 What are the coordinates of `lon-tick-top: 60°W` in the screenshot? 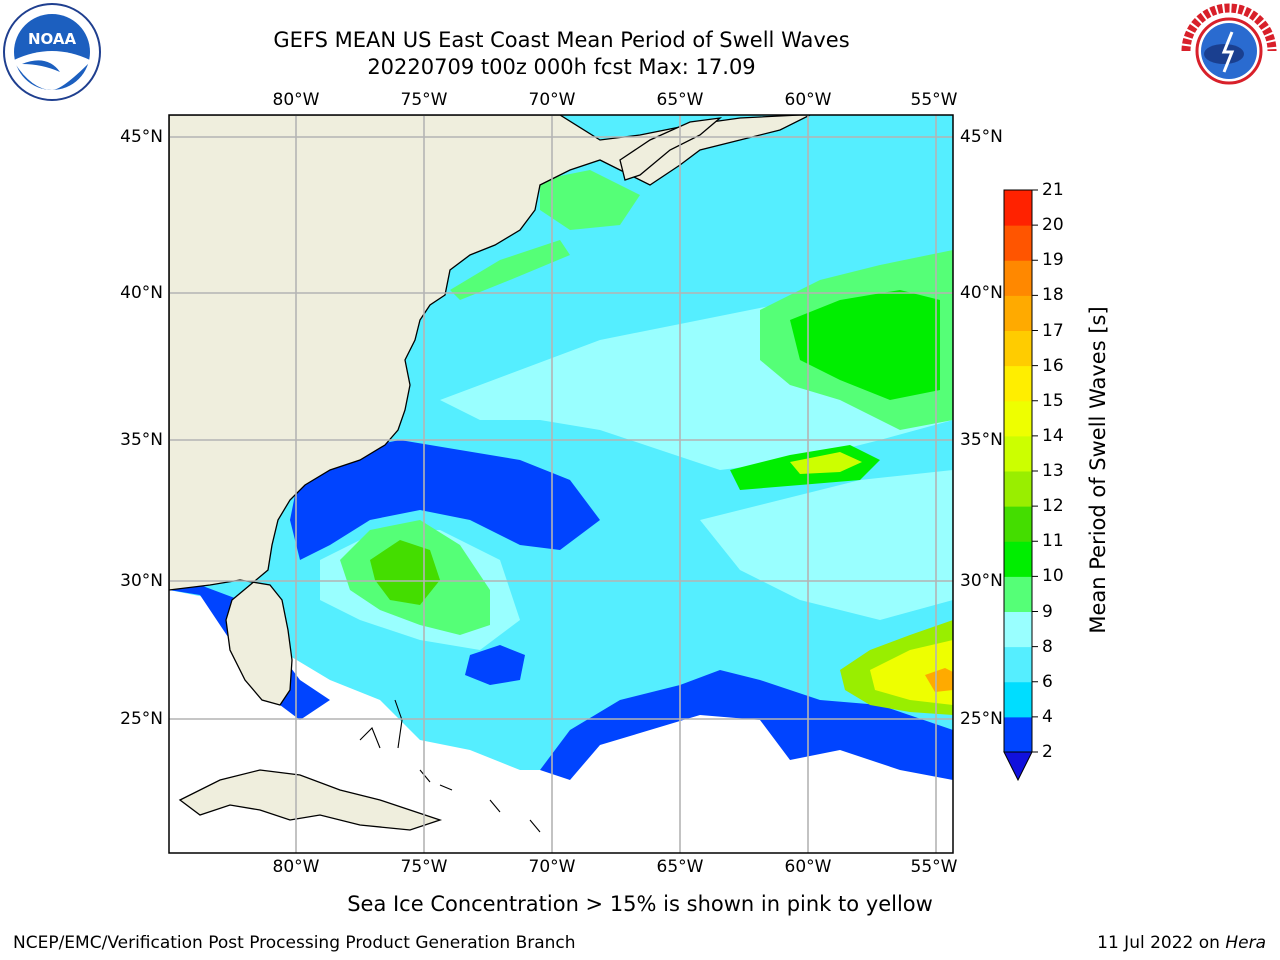 It's located at (808, 100).